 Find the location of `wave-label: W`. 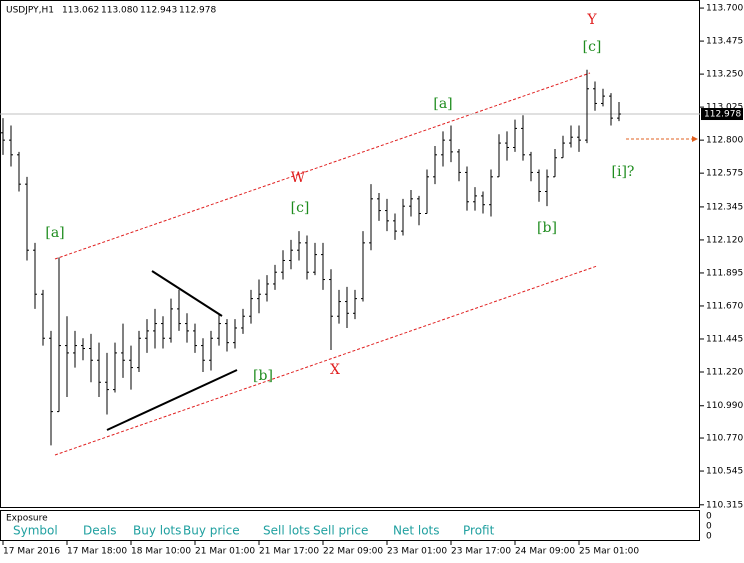

wave-label: W is located at coordinates (298, 178).